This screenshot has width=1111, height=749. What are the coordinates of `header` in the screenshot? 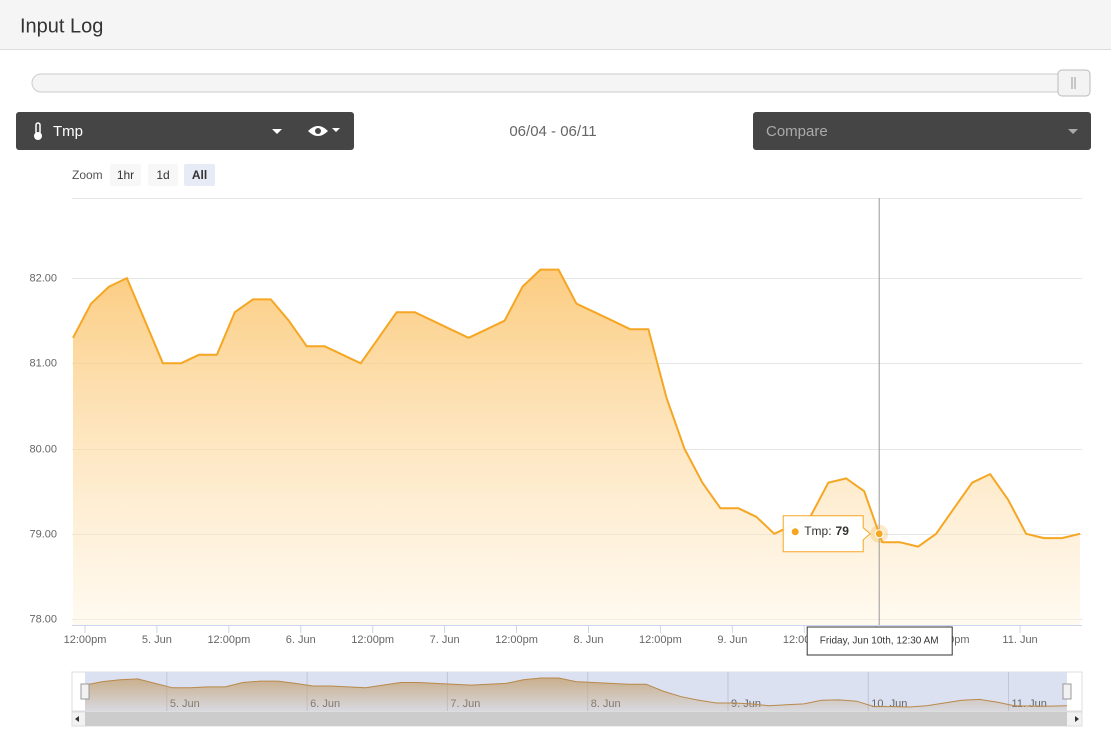 It's located at (555, 24).